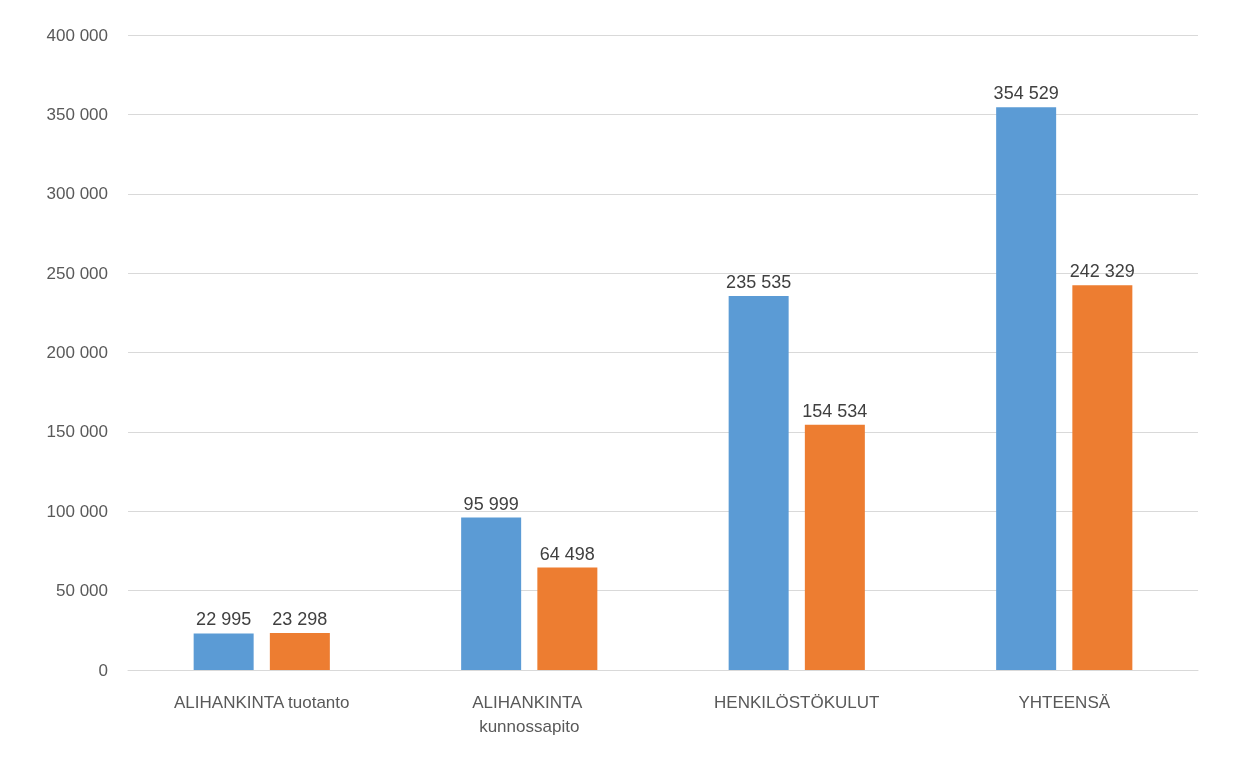 The height and width of the screenshot is (758, 1234). I want to click on y-tick-label: 200 000, so click(77, 352).